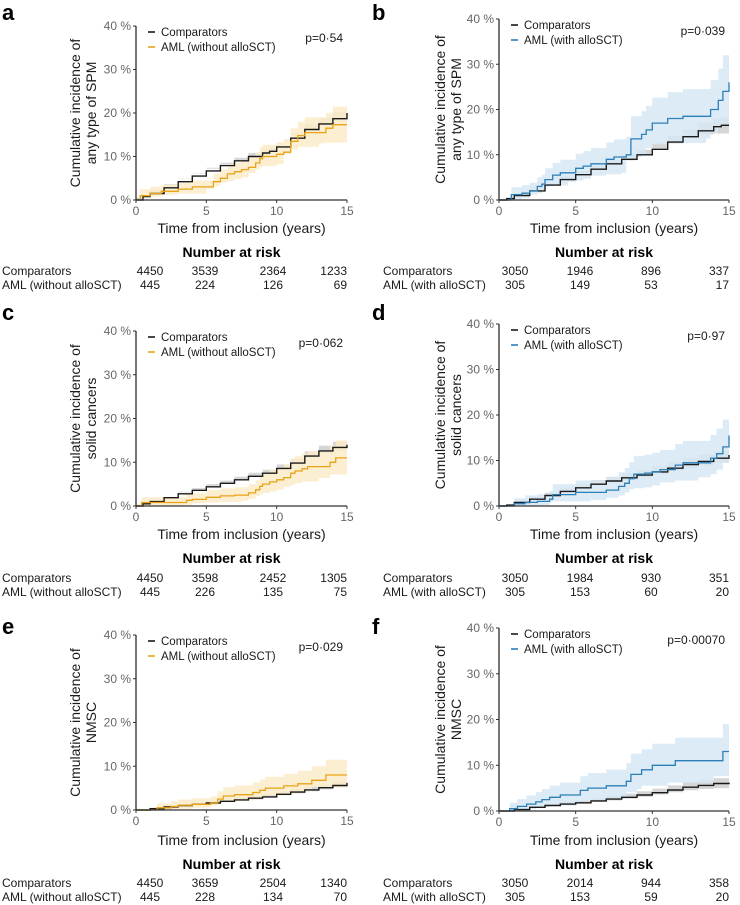 This screenshot has width=740, height=905. I want to click on risk-value: 337, so click(719, 271).